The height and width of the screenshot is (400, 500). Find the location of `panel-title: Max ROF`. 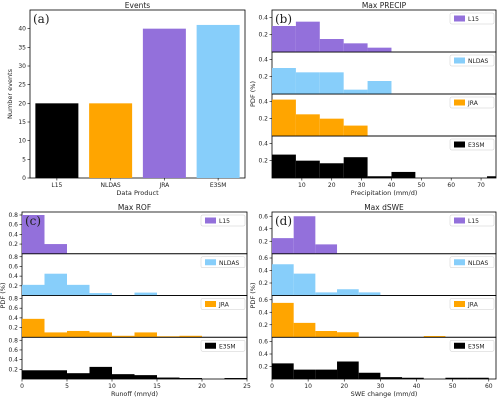

panel-title: Max ROF is located at coordinates (134, 207).